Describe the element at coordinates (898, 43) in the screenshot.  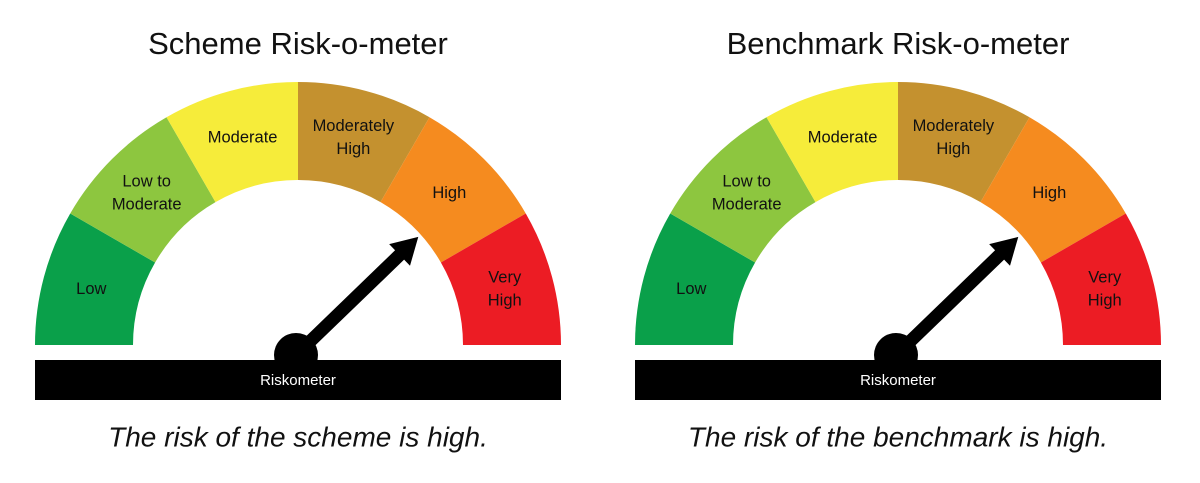
I see `panel-title: Benchmark Risk-o-meter` at that location.